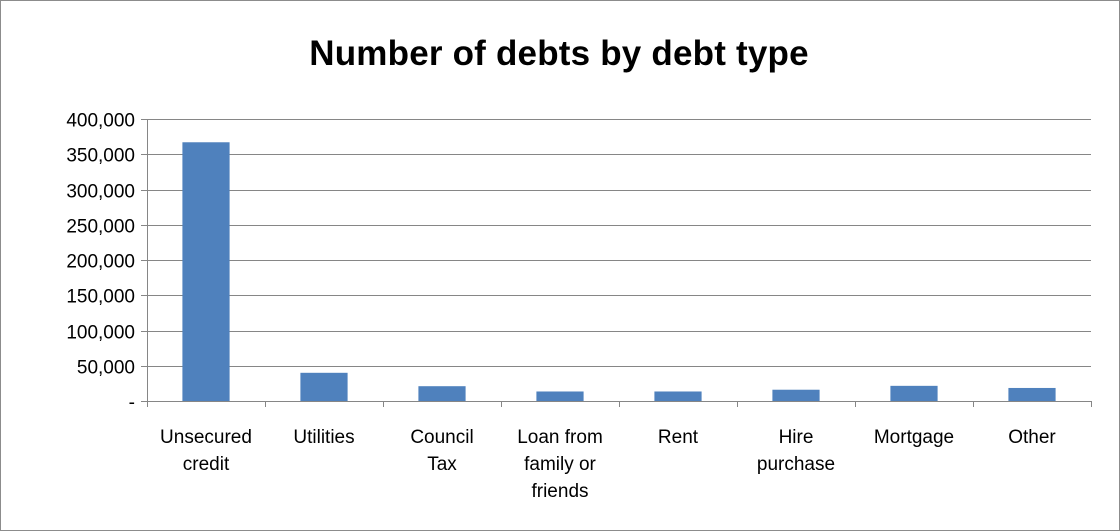 This screenshot has width=1120, height=531. What do you see at coordinates (100, 156) in the screenshot?
I see `y-tick-label: 350,000` at bounding box center [100, 156].